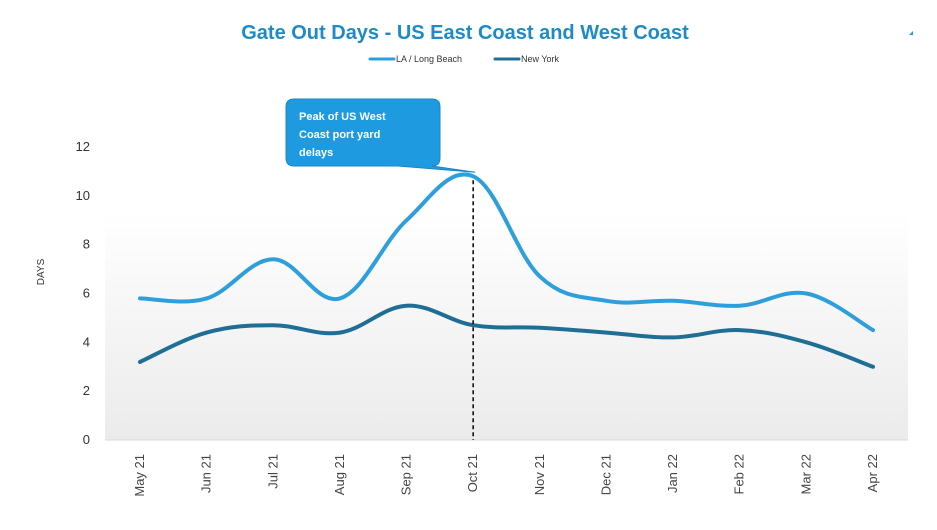 The image size is (937, 530). I want to click on x-tick-label: Mar 22, so click(805, 474).